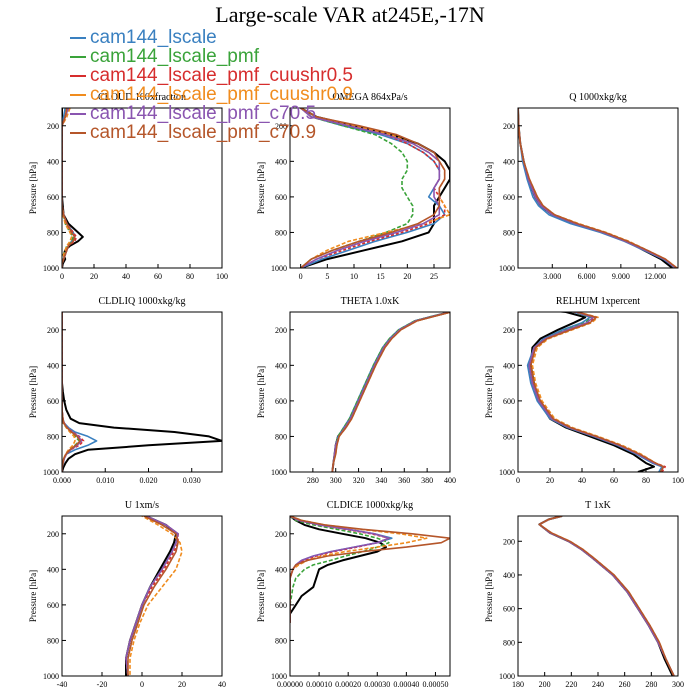 The height and width of the screenshot is (700, 700). What do you see at coordinates (552, 276) in the screenshot?
I see `x-tick-label: 3.000` at bounding box center [552, 276].